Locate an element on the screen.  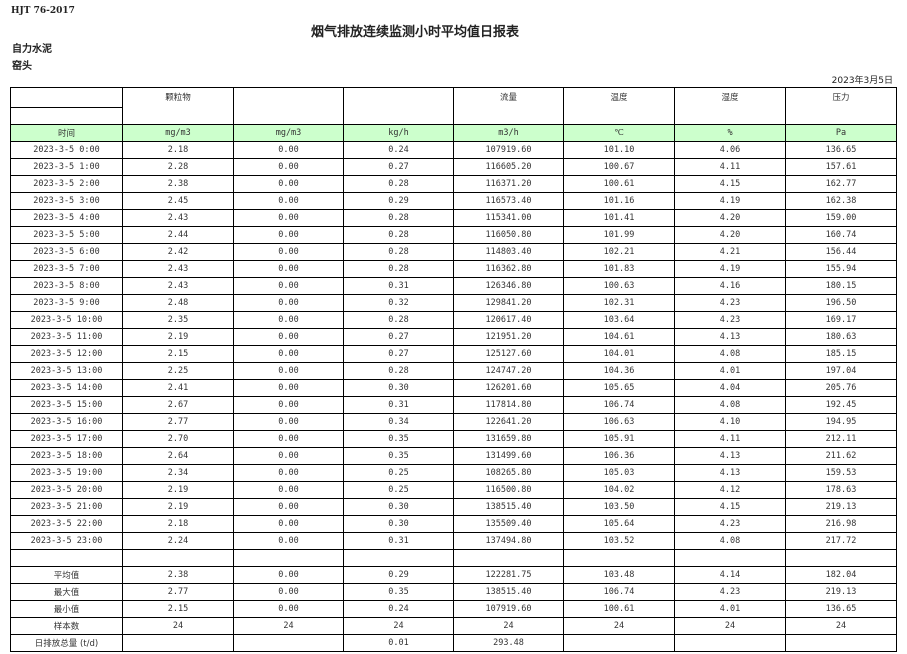
cell-temperature: 103.48 is located at coordinates (619, 575).